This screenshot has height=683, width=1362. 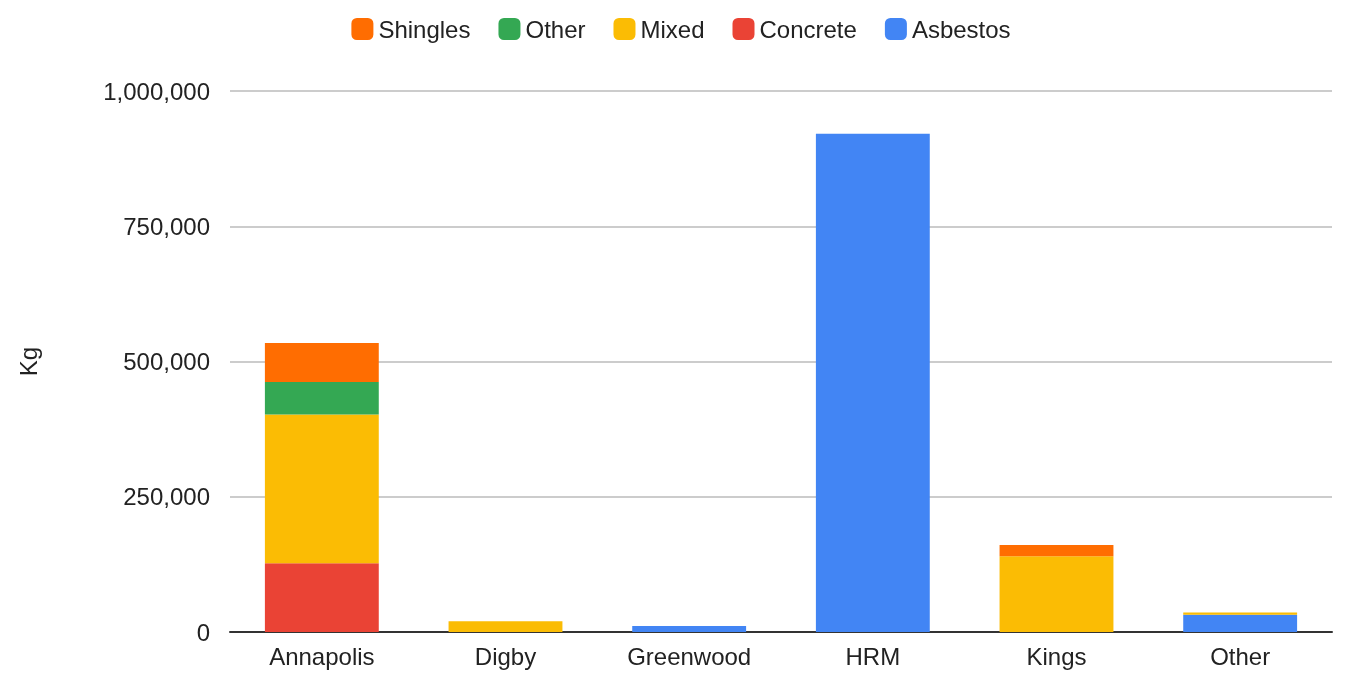 What do you see at coordinates (1240, 656) in the screenshot?
I see `x-tick-label: Other` at bounding box center [1240, 656].